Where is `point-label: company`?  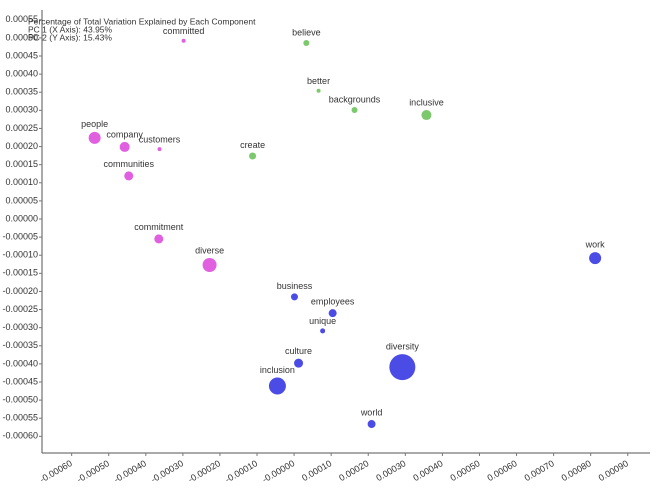
point-label: company is located at coordinates (124, 134).